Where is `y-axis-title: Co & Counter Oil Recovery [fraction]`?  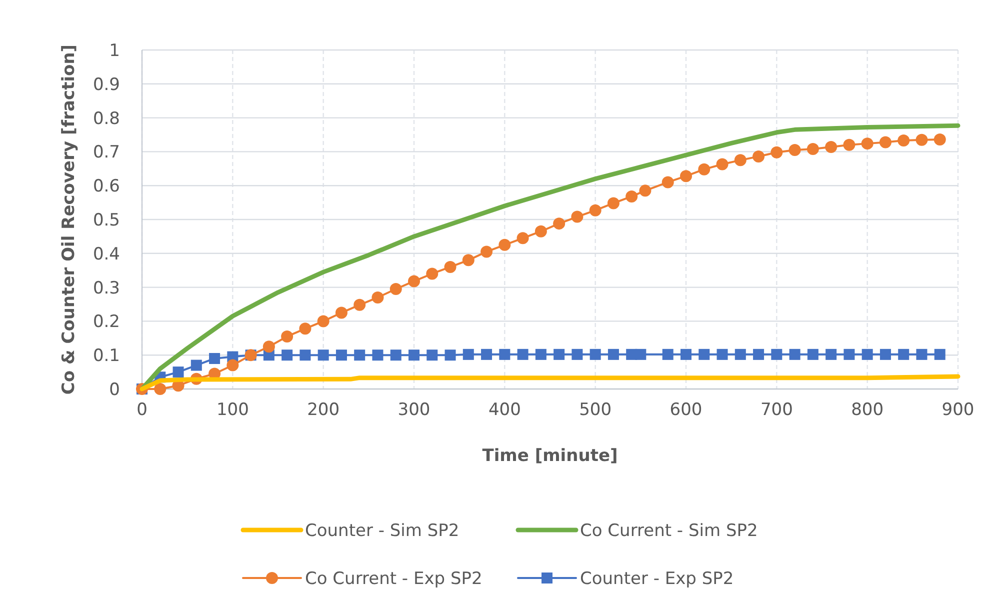 y-axis-title: Co & Counter Oil Recovery [fraction] is located at coordinates (69, 219).